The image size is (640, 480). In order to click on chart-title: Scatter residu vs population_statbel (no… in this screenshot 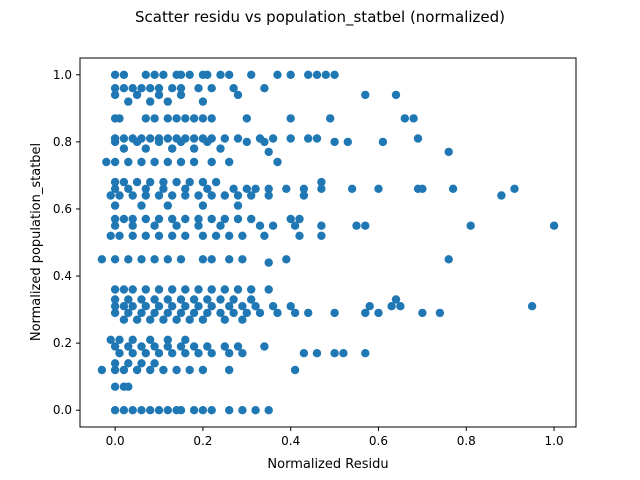, I will do `click(320, 17)`.